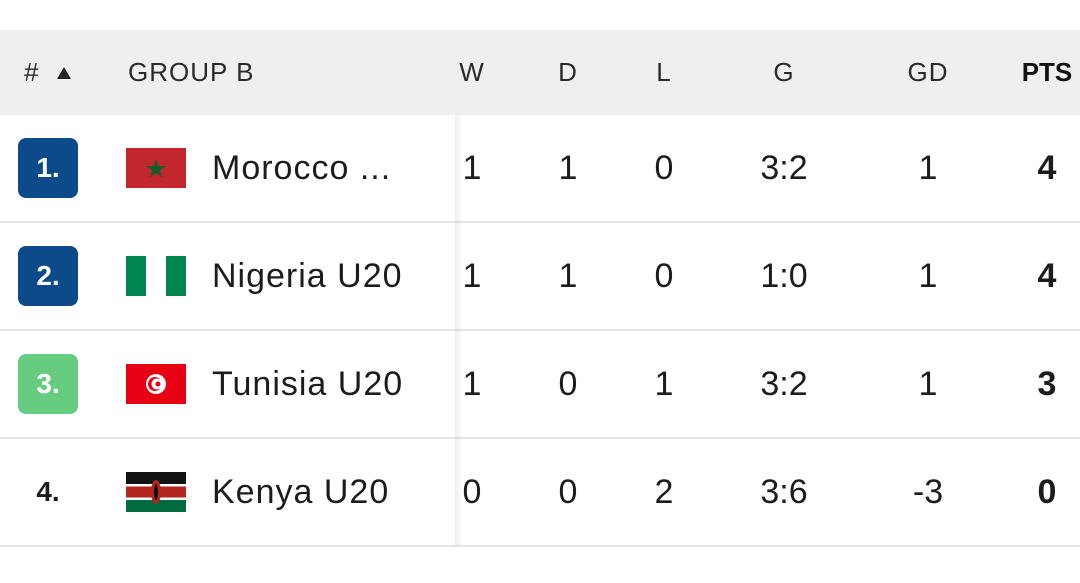 The width and height of the screenshot is (1080, 583). I want to click on rank-badge: 2., so click(48, 276).